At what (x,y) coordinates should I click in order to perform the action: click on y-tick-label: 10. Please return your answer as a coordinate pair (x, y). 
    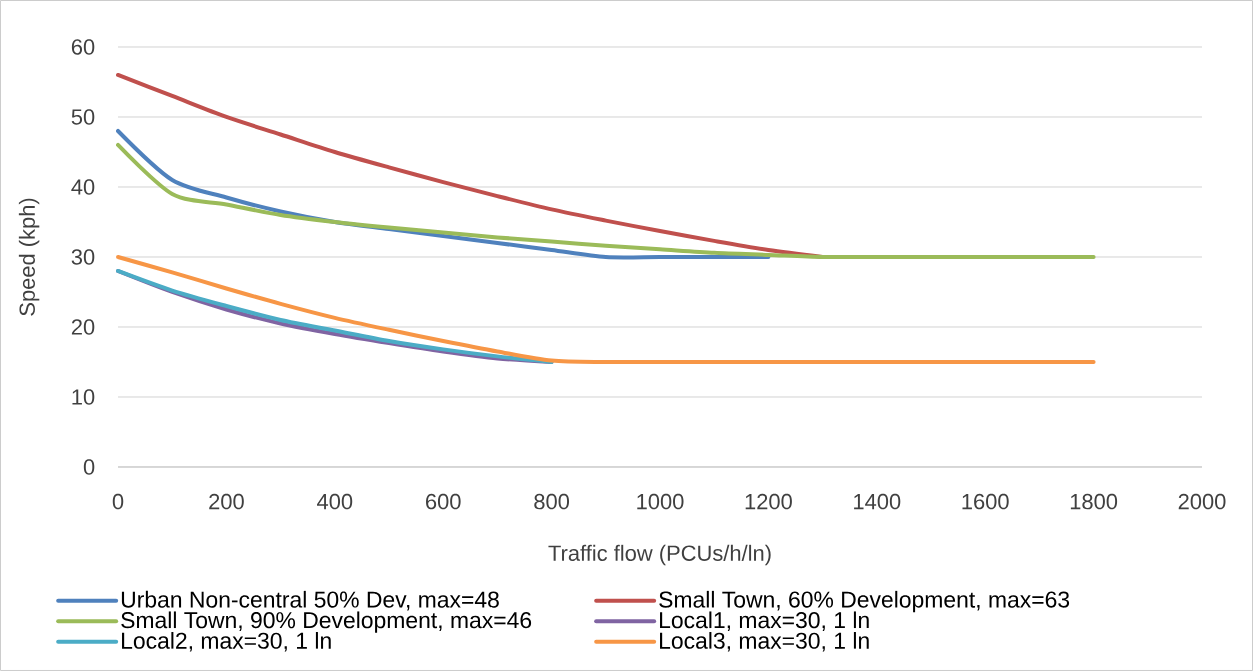
    Looking at the image, I should click on (83, 397).